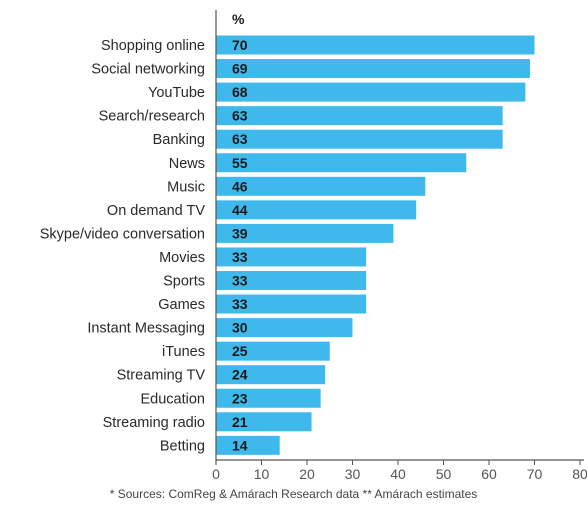  I want to click on x-tick-label: 10, so click(262, 474).